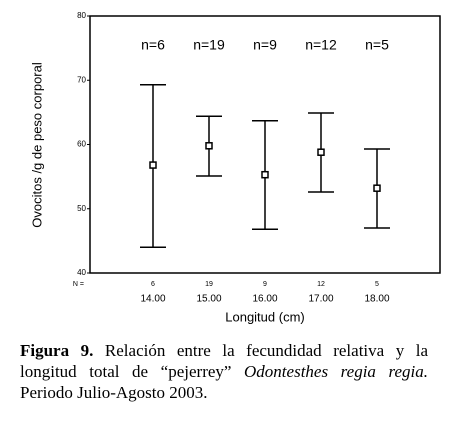 Image resolution: width=462 pixels, height=424 pixels. Describe the element at coordinates (81, 79) in the screenshot. I see `y-tick-label: 70` at that location.